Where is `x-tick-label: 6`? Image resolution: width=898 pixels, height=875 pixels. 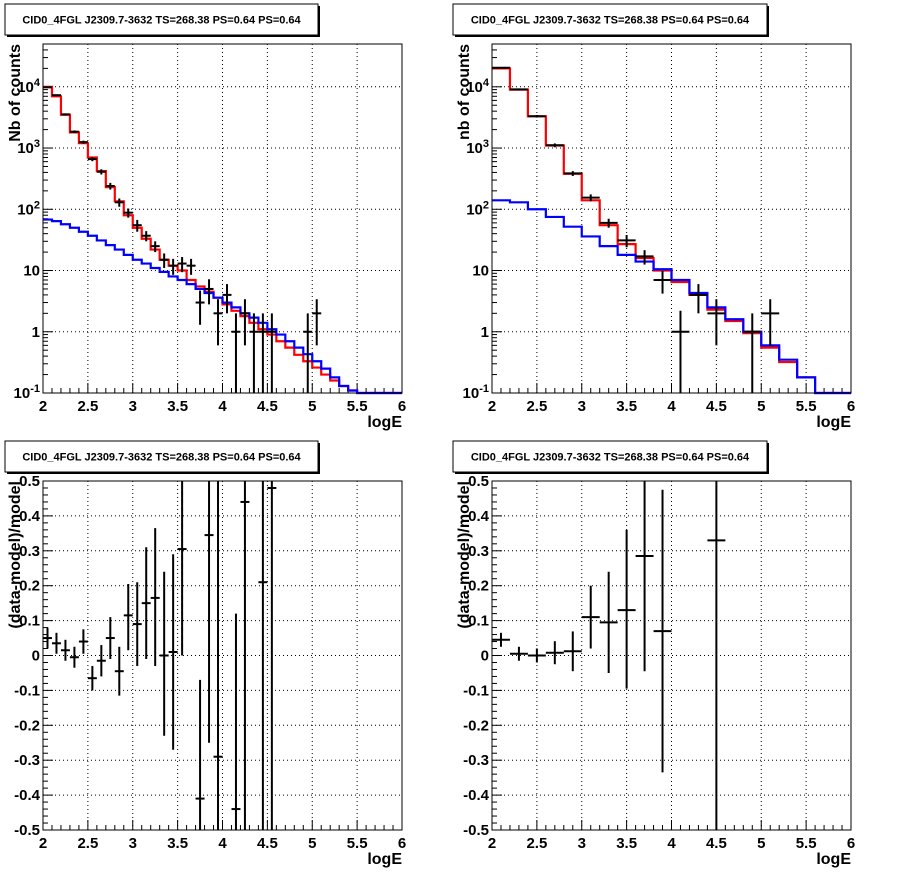
x-tick-label: 6 is located at coordinates (402, 843).